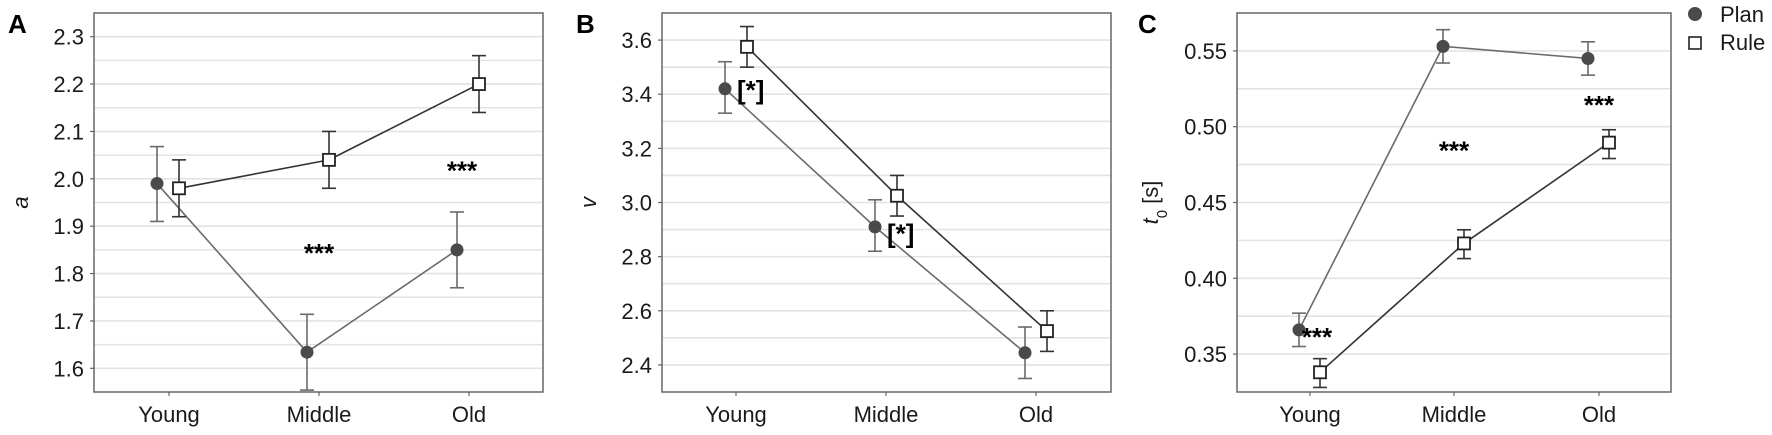 Image resolution: width=1772 pixels, height=435 pixels. I want to click on y-axis-title: t0 [s], so click(1154, 203).